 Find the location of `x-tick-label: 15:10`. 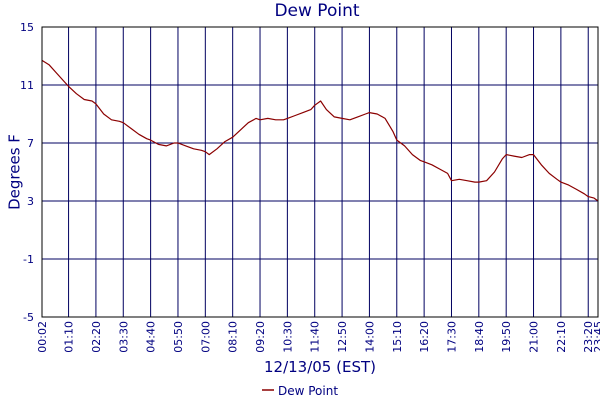

x-tick-label: 15:10 is located at coordinates (397, 337).